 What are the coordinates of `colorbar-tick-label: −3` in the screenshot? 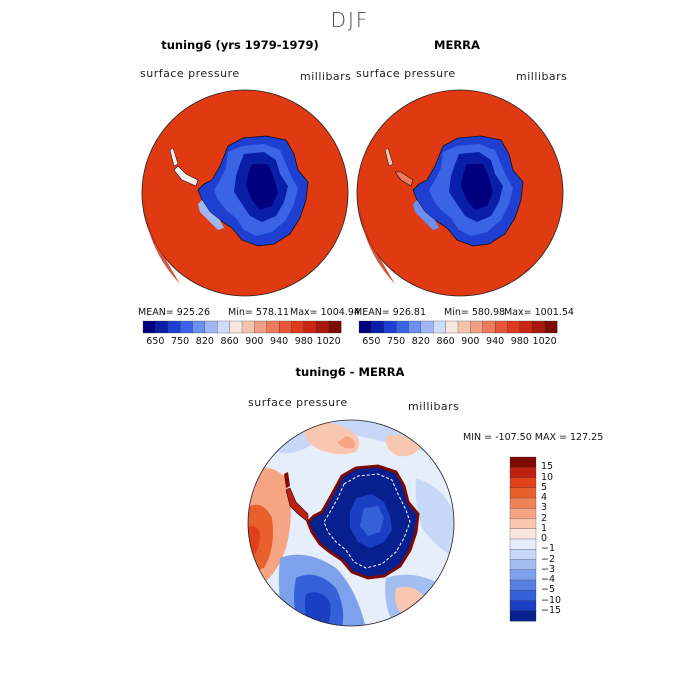 It's located at (548, 569).